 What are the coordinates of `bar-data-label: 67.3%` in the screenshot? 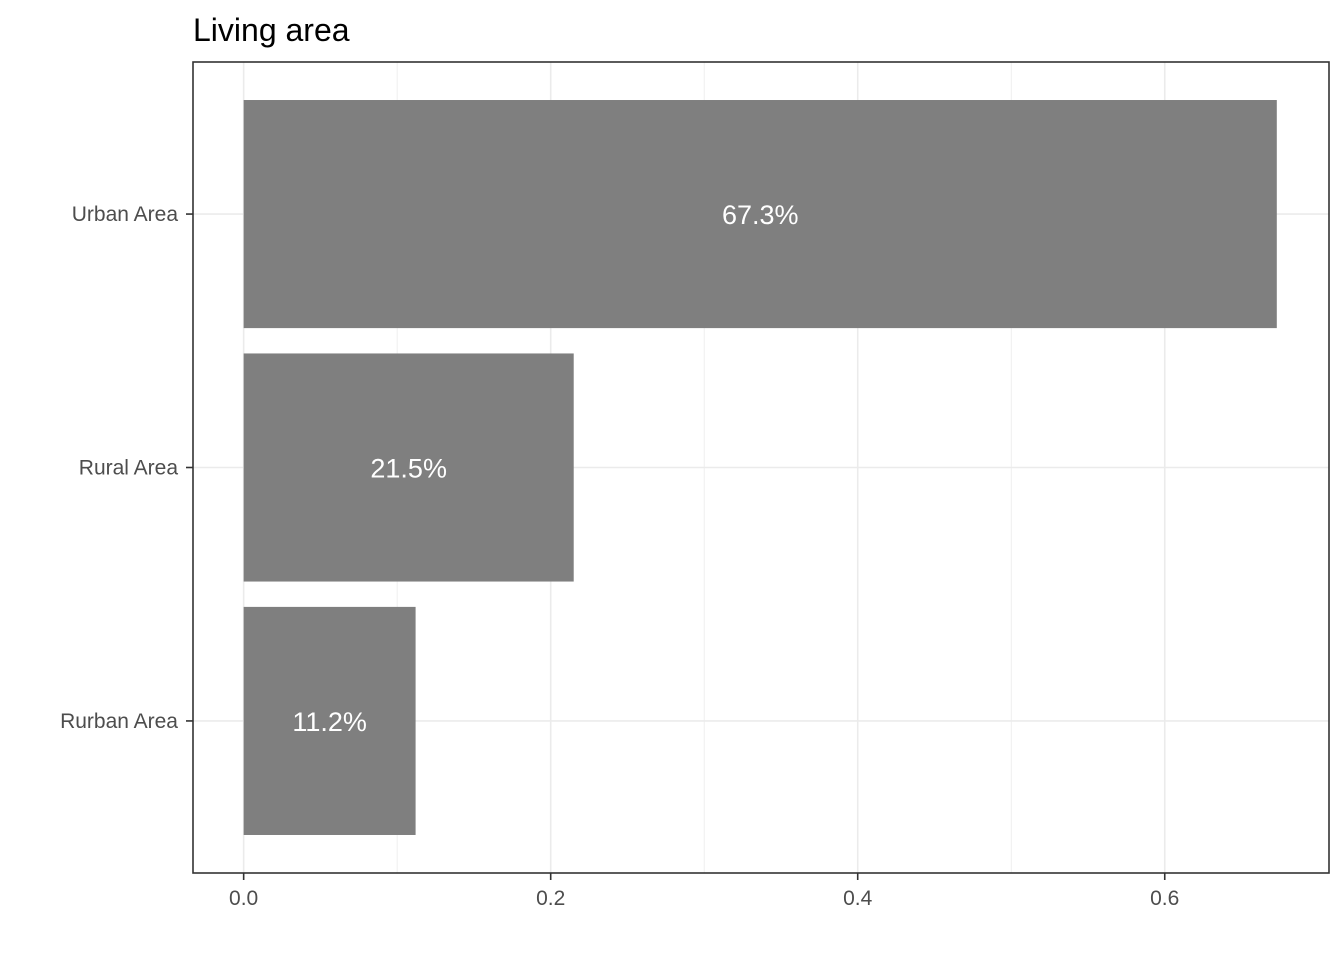 It's located at (760, 215).